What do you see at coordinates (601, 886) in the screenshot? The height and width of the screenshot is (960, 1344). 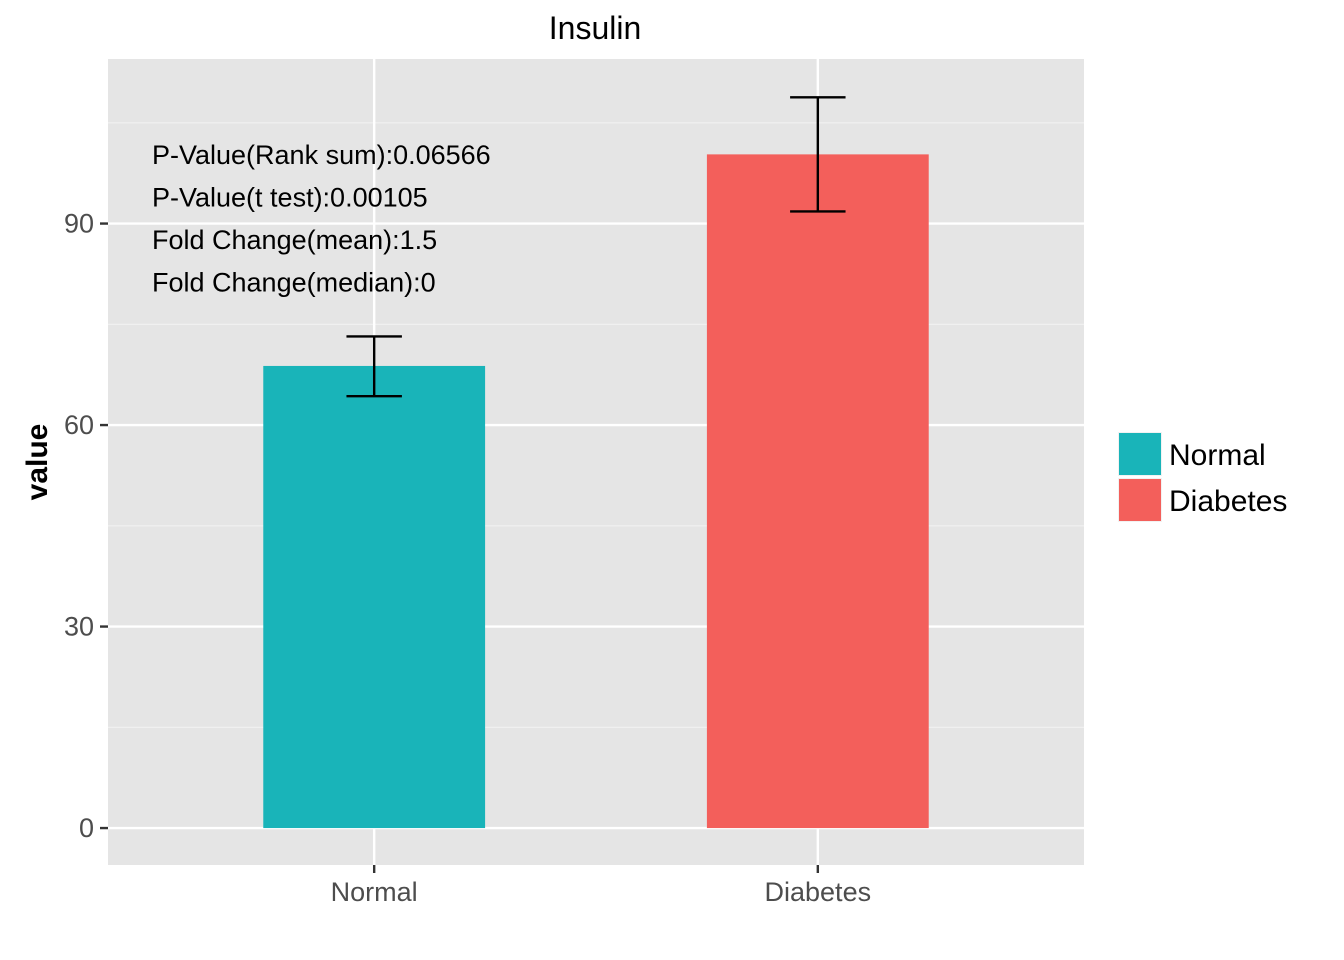 I see `x-axis: Normal Diabetes` at bounding box center [601, 886].